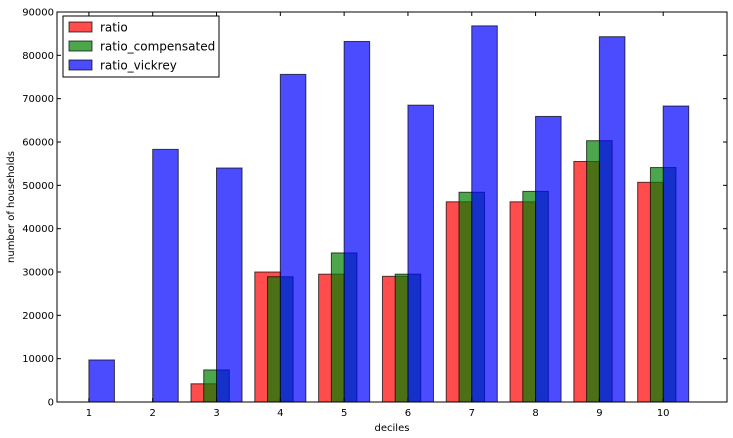  Describe the element at coordinates (38, 359) in the screenshot. I see `y-tick-label: 10000` at that location.